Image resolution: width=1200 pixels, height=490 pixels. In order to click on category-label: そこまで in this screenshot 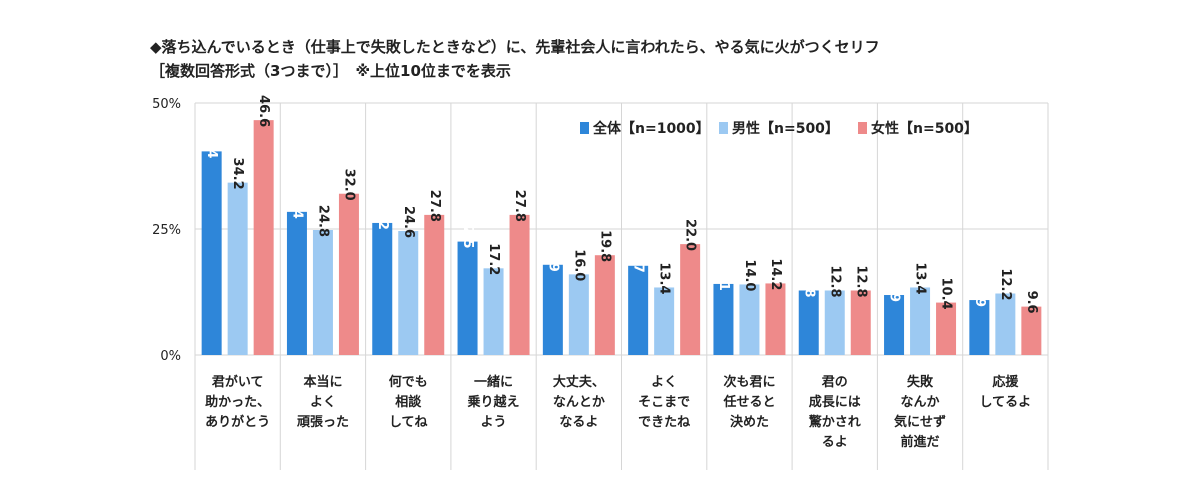, I will do `click(664, 402)`.